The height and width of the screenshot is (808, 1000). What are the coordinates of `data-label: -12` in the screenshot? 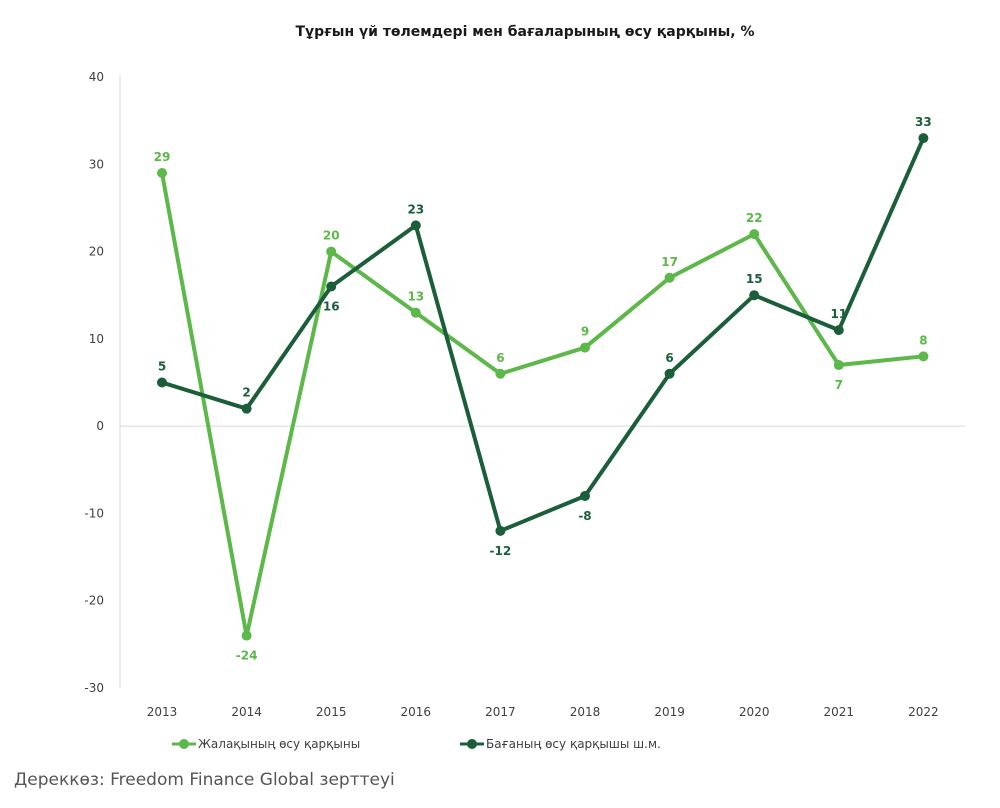 It's located at (501, 551).